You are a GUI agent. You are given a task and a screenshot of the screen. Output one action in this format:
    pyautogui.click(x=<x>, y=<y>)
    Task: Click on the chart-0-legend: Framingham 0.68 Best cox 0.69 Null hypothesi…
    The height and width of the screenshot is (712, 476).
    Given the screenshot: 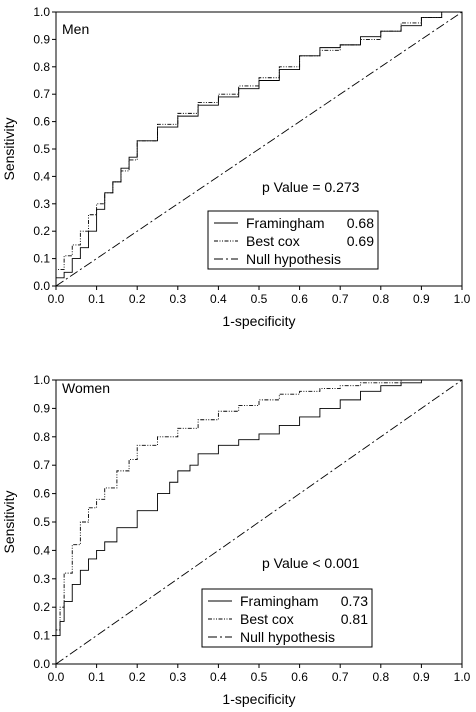 What is the action you would take?
    pyautogui.click(x=293, y=240)
    